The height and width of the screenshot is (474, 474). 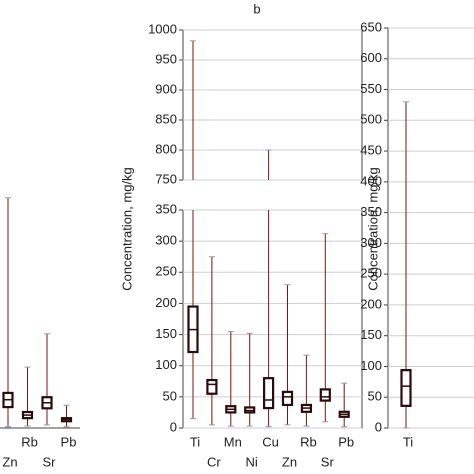 I want to click on x-tick-label: Cr, so click(x=214, y=461).